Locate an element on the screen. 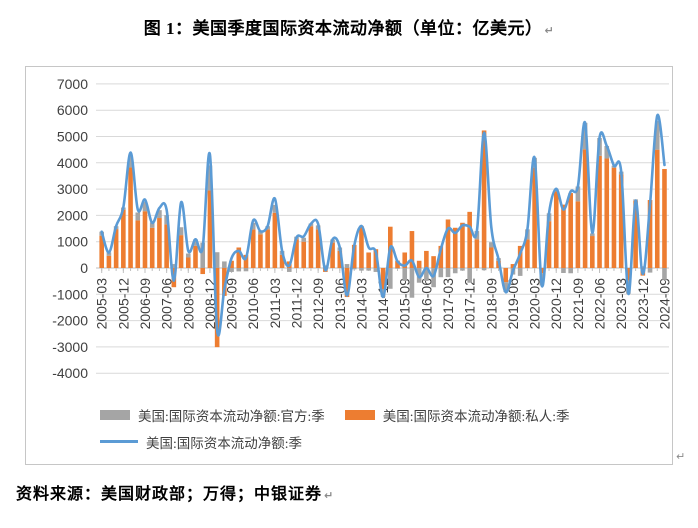  svg-text: 2017-03 is located at coordinates (448, 304).